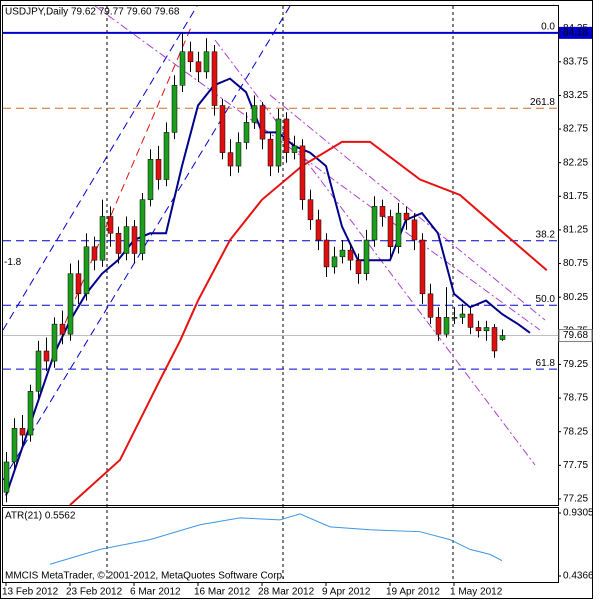 This screenshot has height=600, width=600. I want to click on channel-line, so click(126, 180).